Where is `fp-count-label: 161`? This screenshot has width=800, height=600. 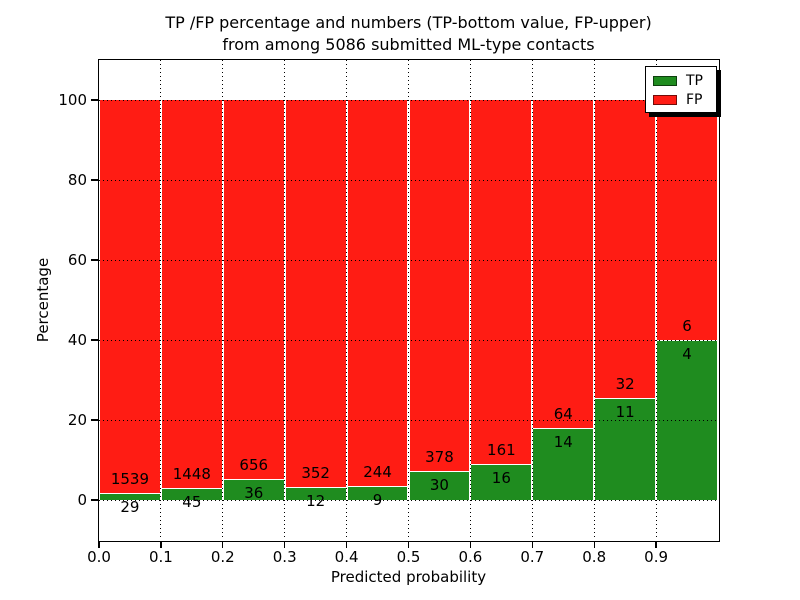
fp-count-label: 161 is located at coordinates (501, 449).